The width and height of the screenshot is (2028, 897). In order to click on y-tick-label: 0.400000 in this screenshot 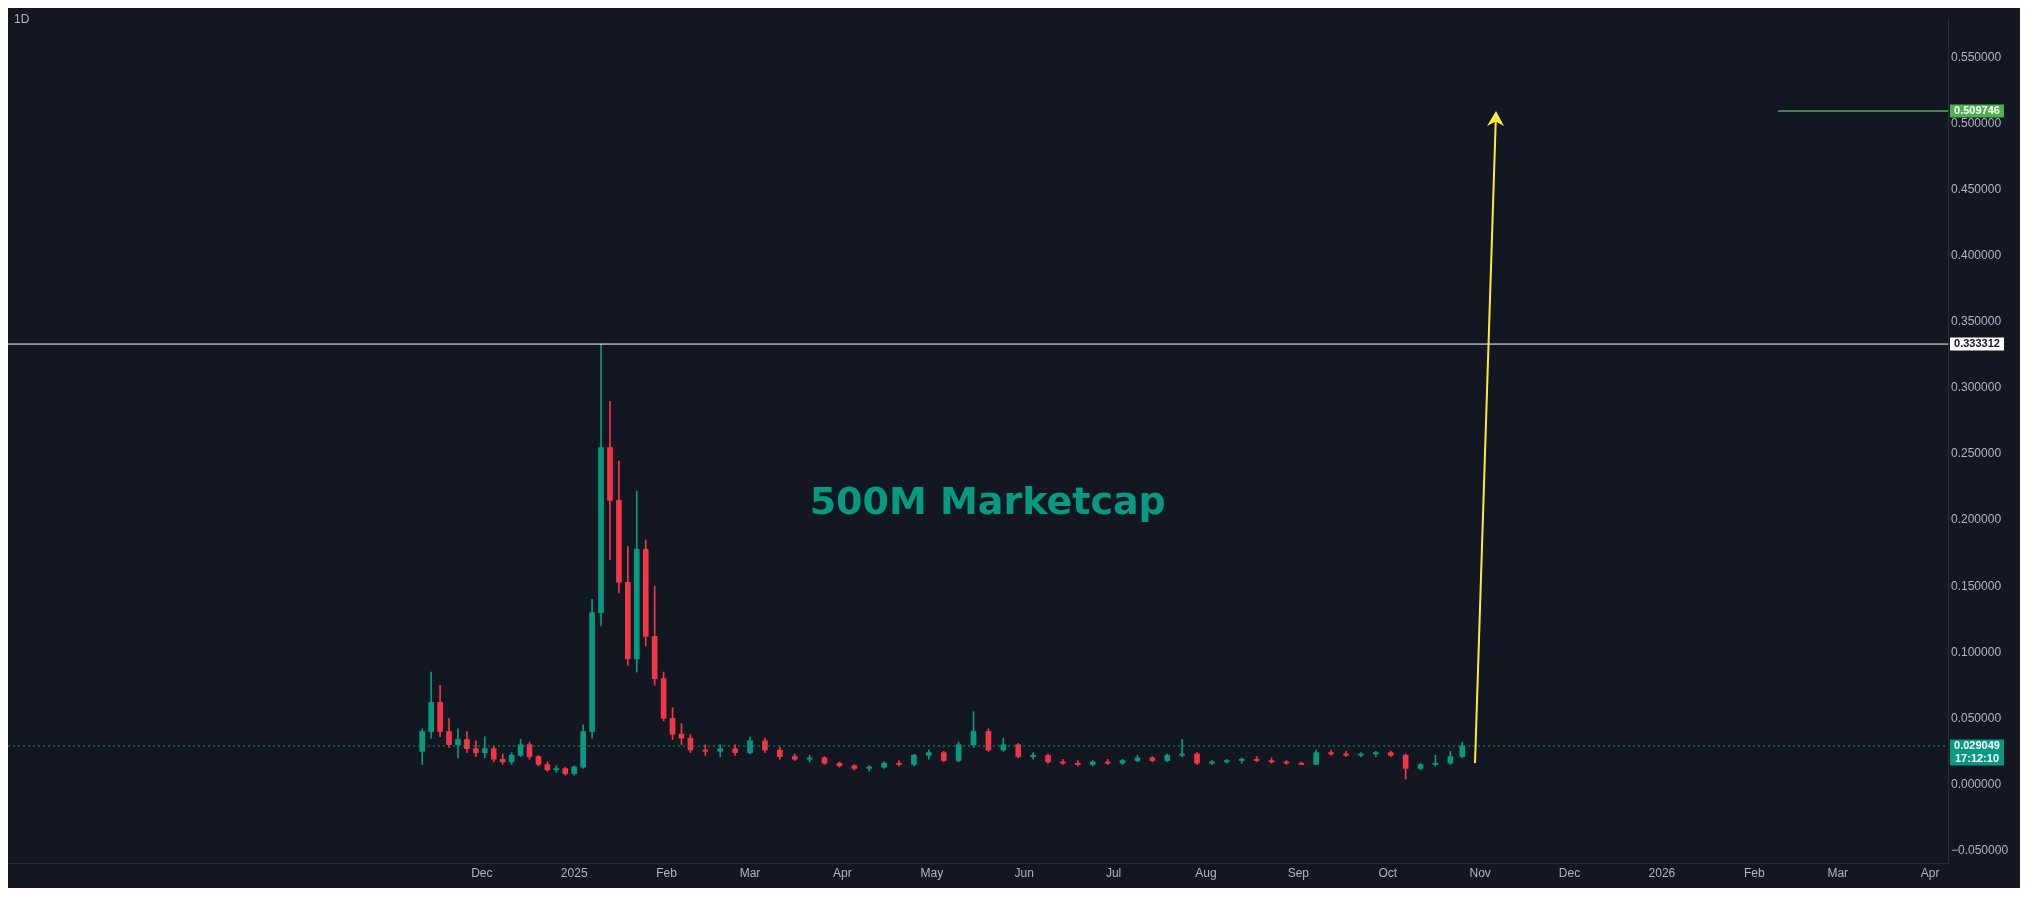, I will do `click(1976, 255)`.